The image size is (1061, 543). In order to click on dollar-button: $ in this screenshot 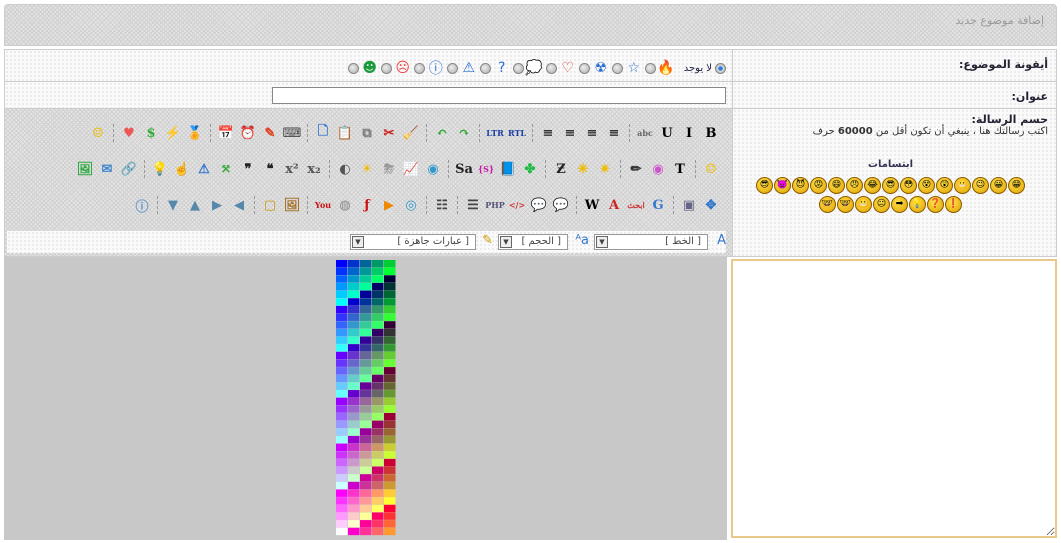, I will do `click(151, 133)`.